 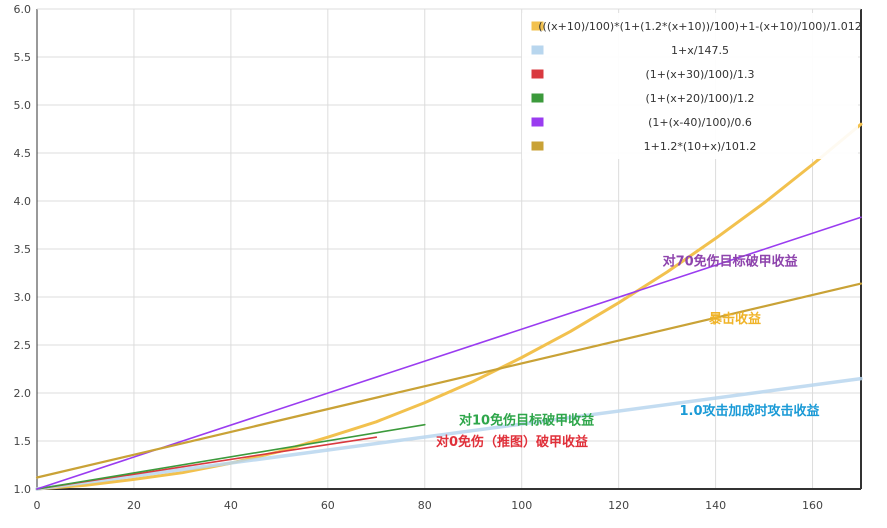 What do you see at coordinates (700, 50) in the screenshot?
I see `legend-entry: 1+x/147.5` at bounding box center [700, 50].